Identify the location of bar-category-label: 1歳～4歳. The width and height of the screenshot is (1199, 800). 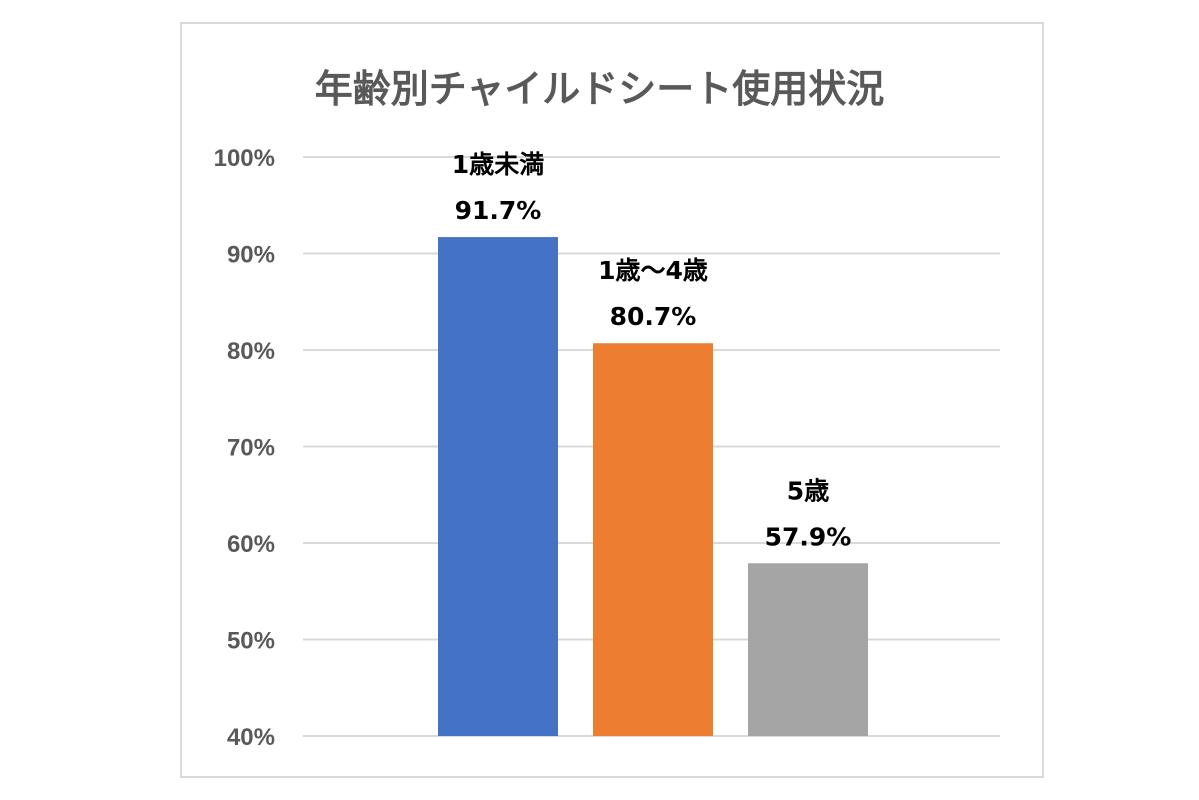
(653, 270).